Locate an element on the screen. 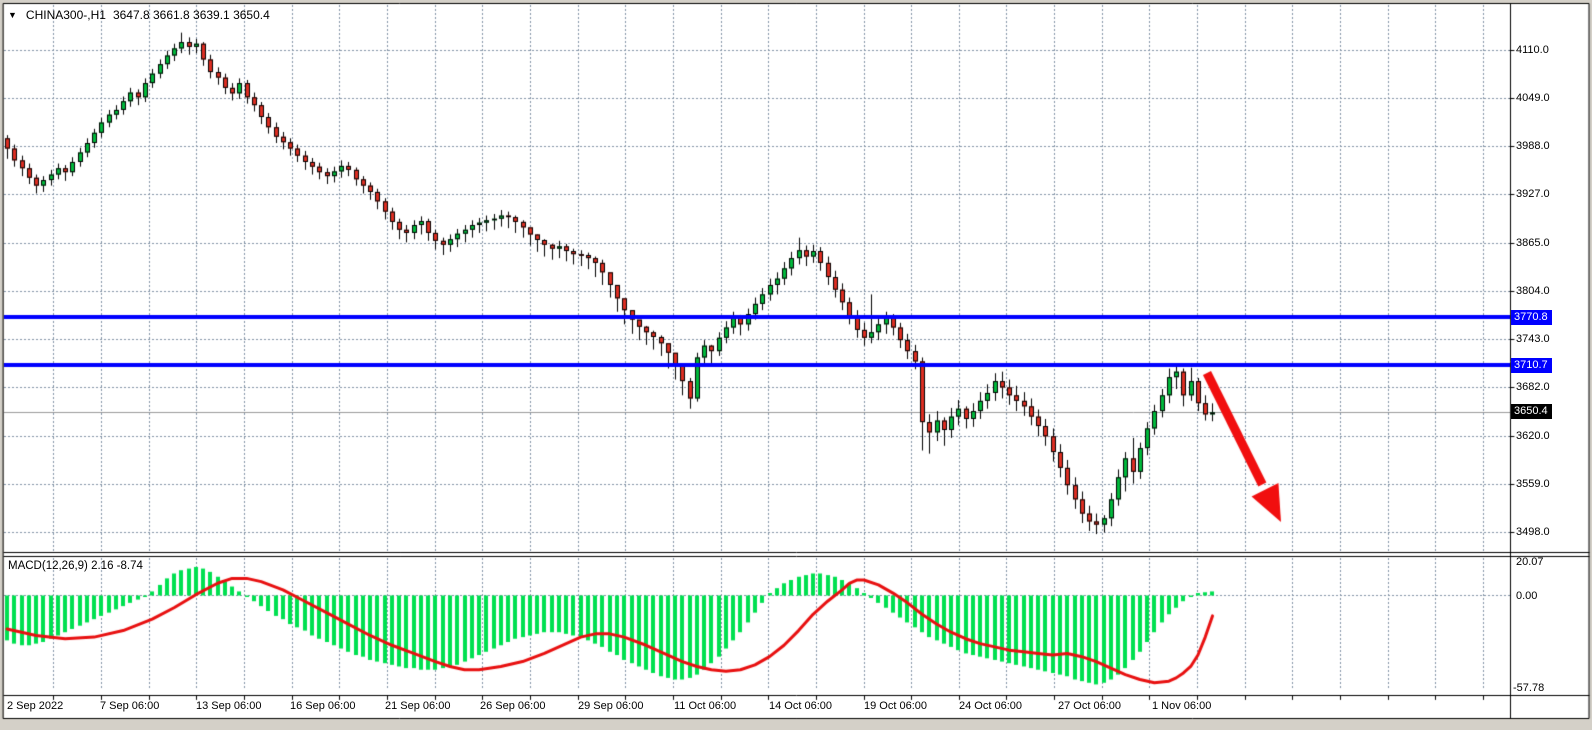 This screenshot has width=1592, height=730. hline-price-tag-upper: 3770.8 is located at coordinates (1531, 317).